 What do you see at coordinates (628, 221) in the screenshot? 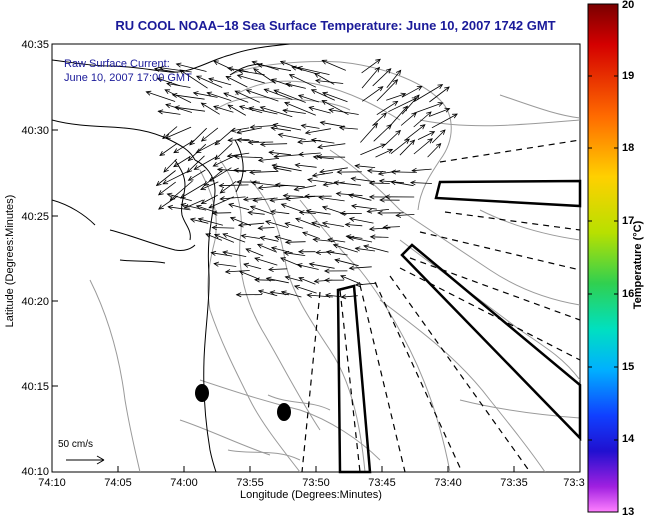
I see `colorbar-tick-label: 17` at bounding box center [628, 221].